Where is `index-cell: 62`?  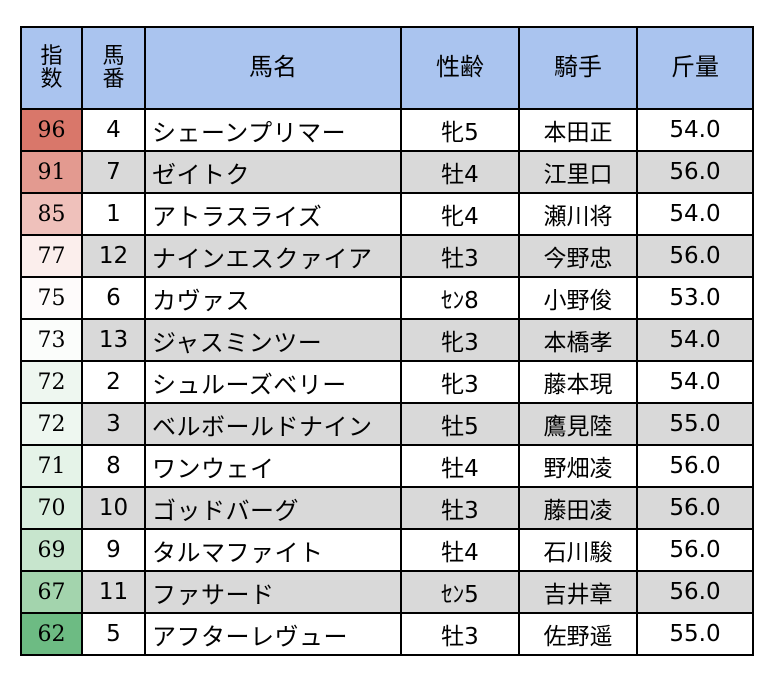 index-cell: 62 is located at coordinates (51, 634).